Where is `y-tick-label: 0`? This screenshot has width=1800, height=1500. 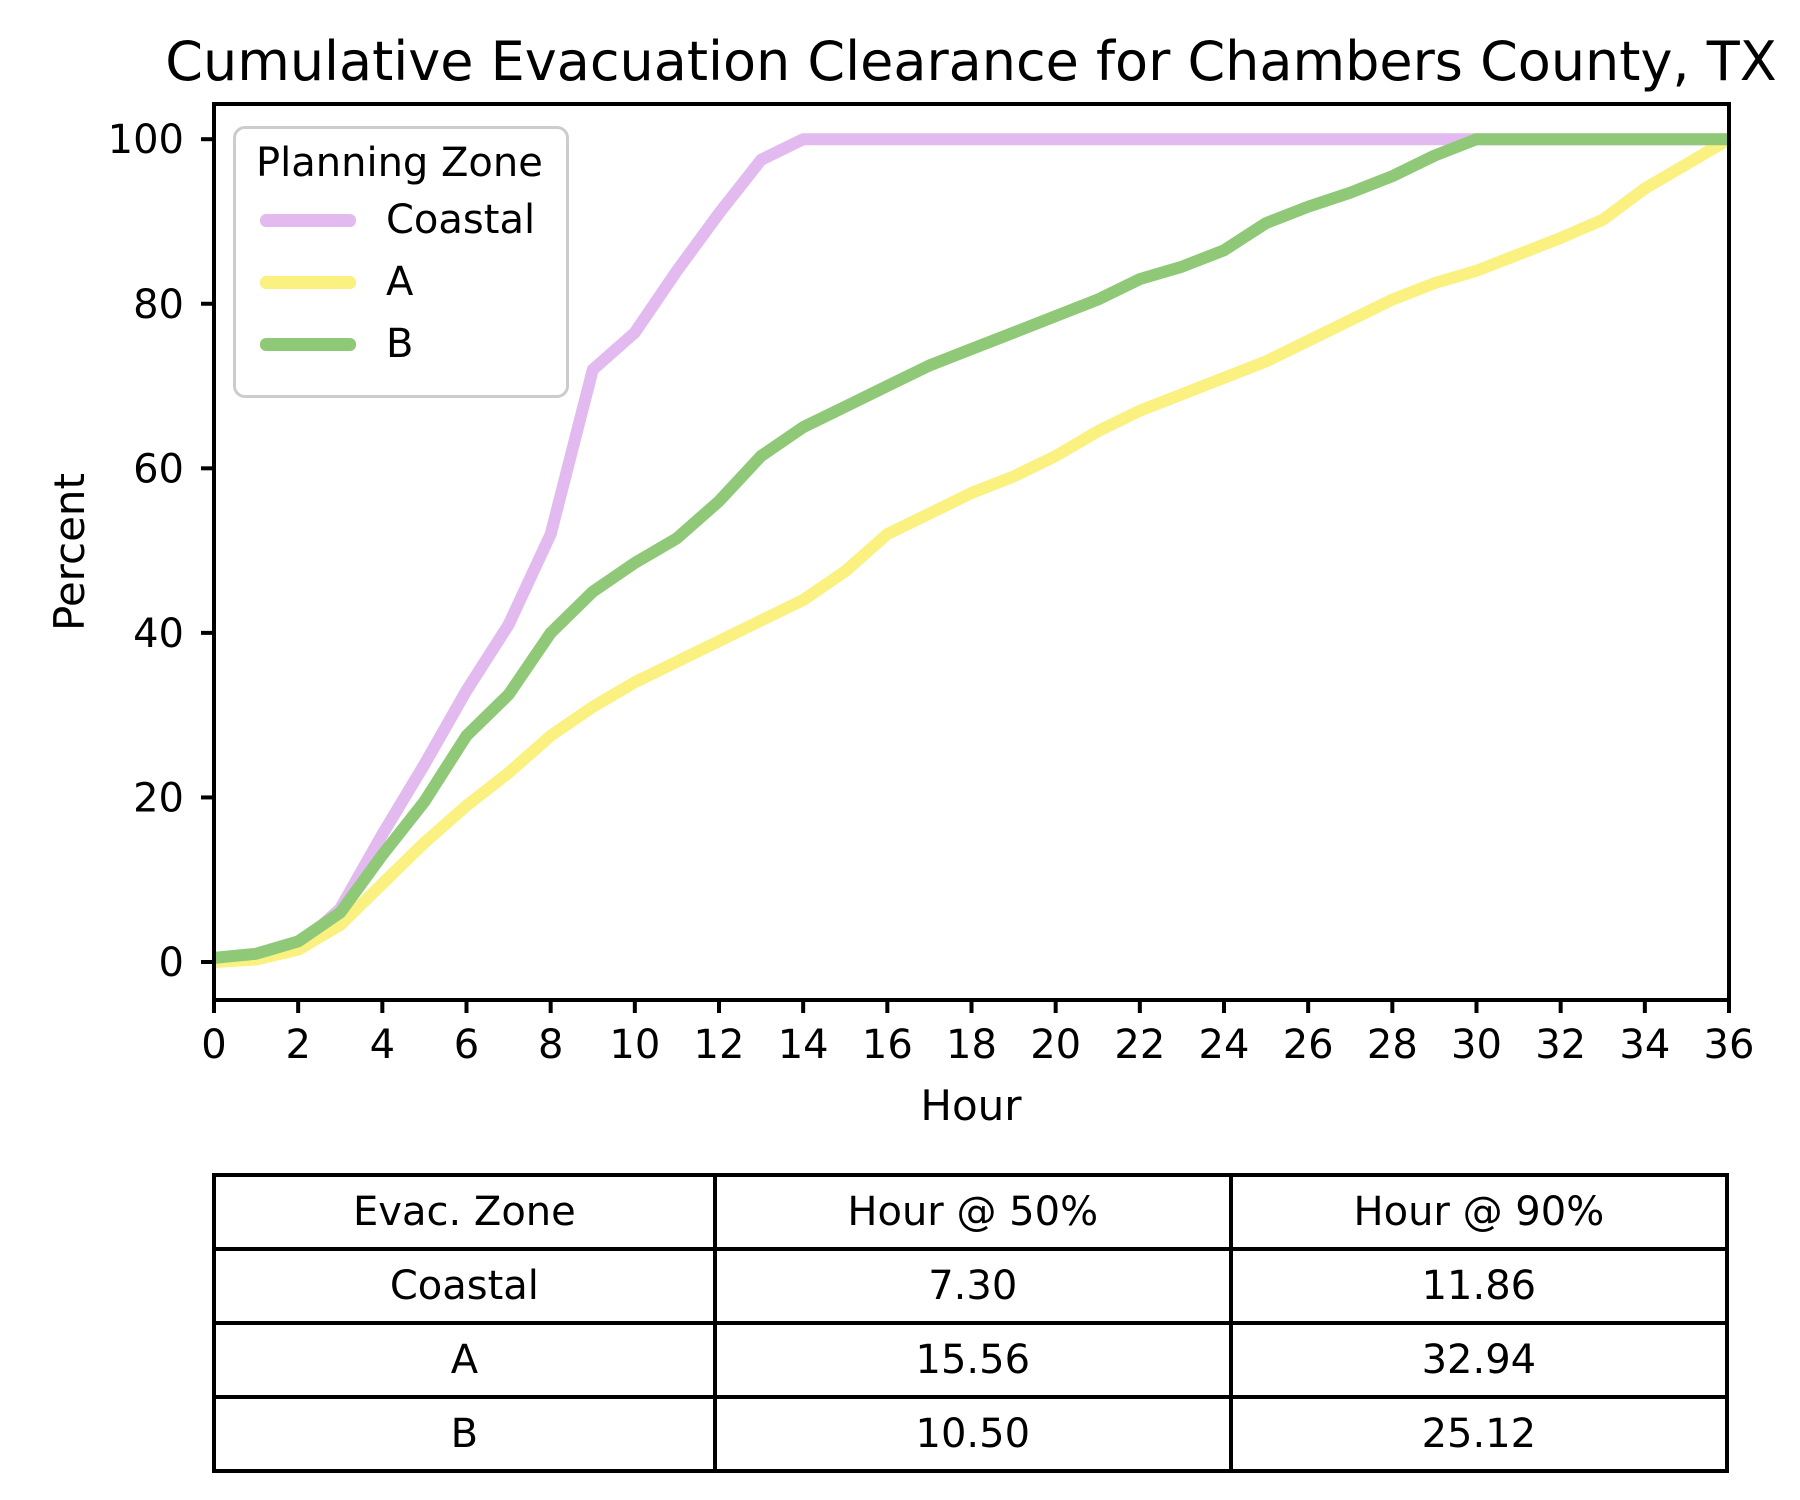
y-tick-label: 0 is located at coordinates (171, 963).